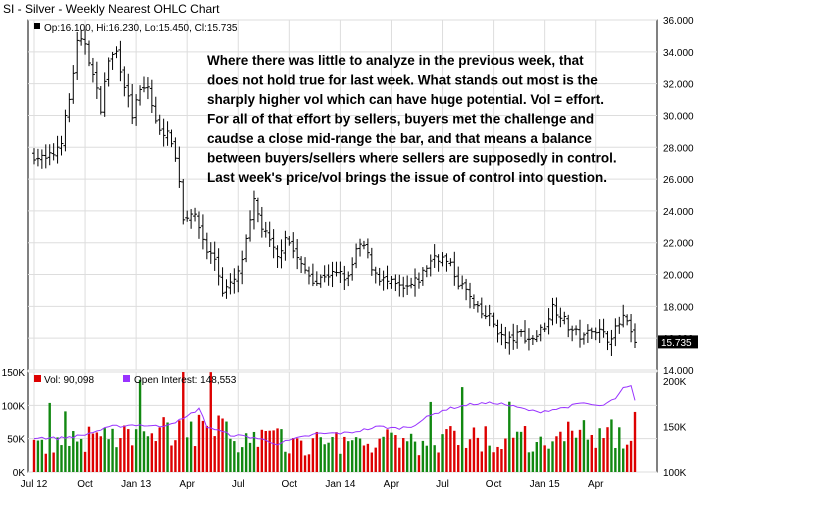 Image resolution: width=819 pixels, height=512 pixels. What do you see at coordinates (37, 26) in the screenshot?
I see `price-legend-swatch` at bounding box center [37, 26].